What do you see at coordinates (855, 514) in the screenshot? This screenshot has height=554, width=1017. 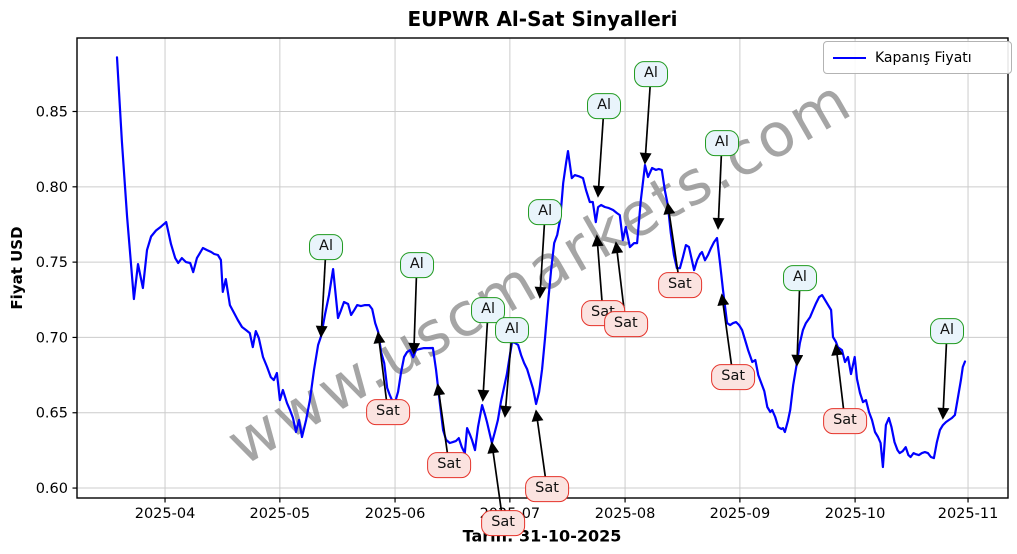 I see `x-tick-label: 2025-10` at bounding box center [855, 514].